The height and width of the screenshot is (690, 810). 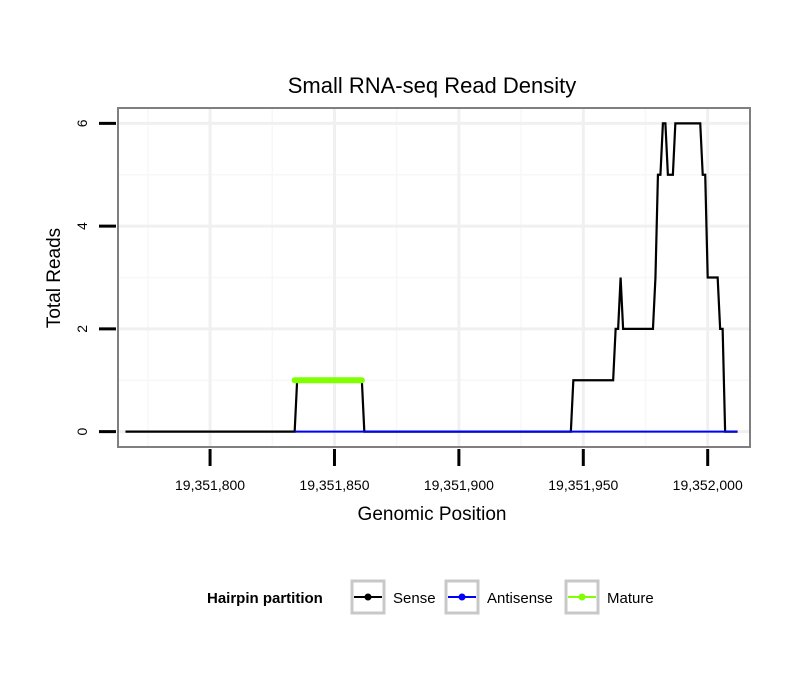 I want to click on legend-item-antisense: Antisense, so click(x=498, y=597).